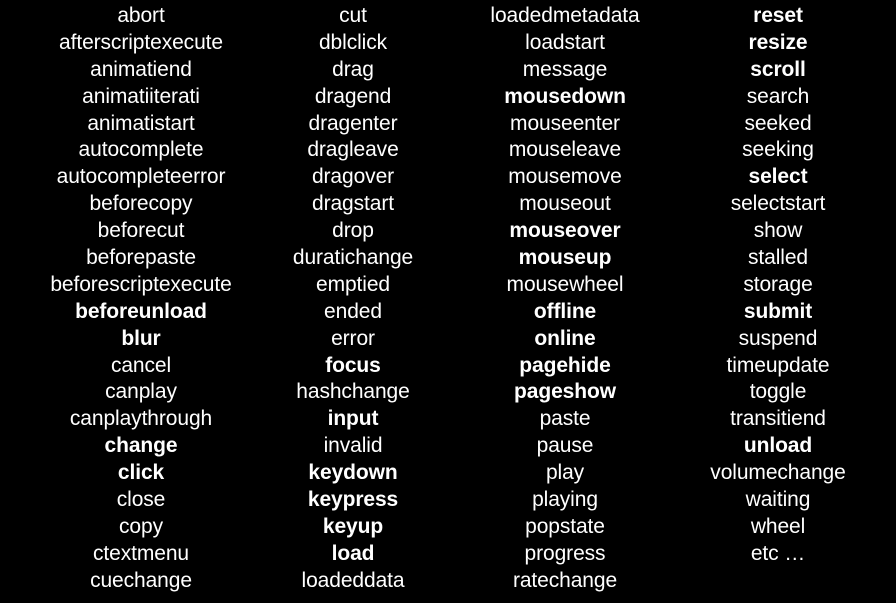  Describe the element at coordinates (778, 526) in the screenshot. I see `event-name-item: wheel` at that location.